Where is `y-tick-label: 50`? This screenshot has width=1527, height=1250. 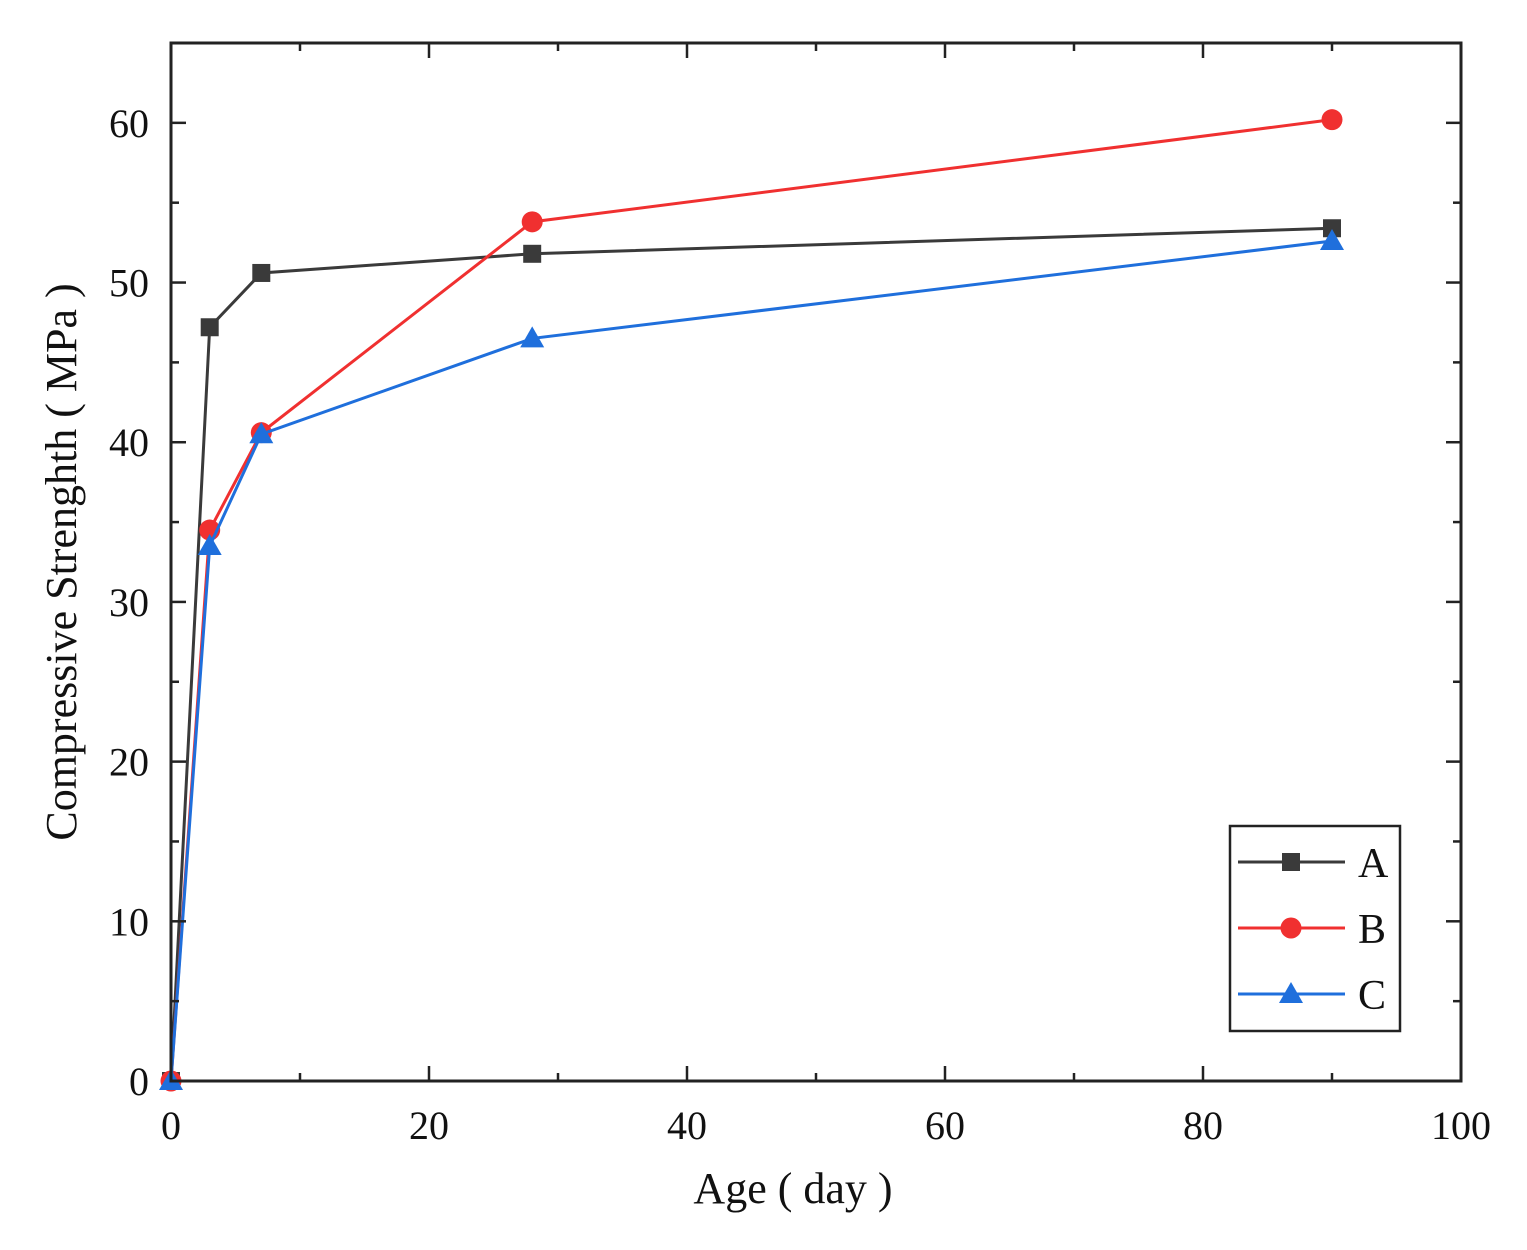 y-tick-label: 50 is located at coordinates (129, 283).